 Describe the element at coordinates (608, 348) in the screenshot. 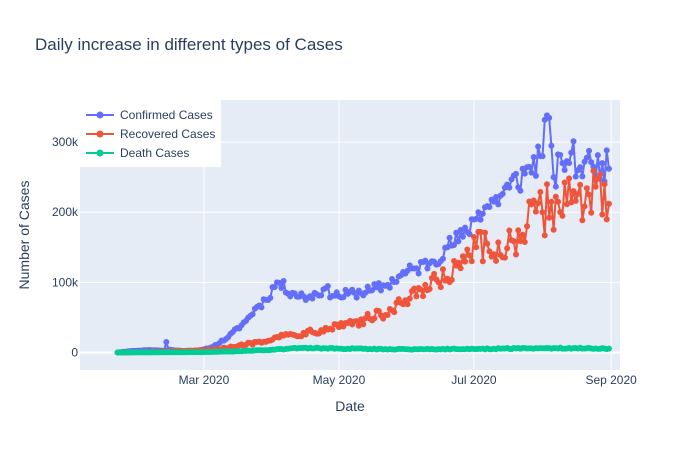

I see `data-point-death` at that location.